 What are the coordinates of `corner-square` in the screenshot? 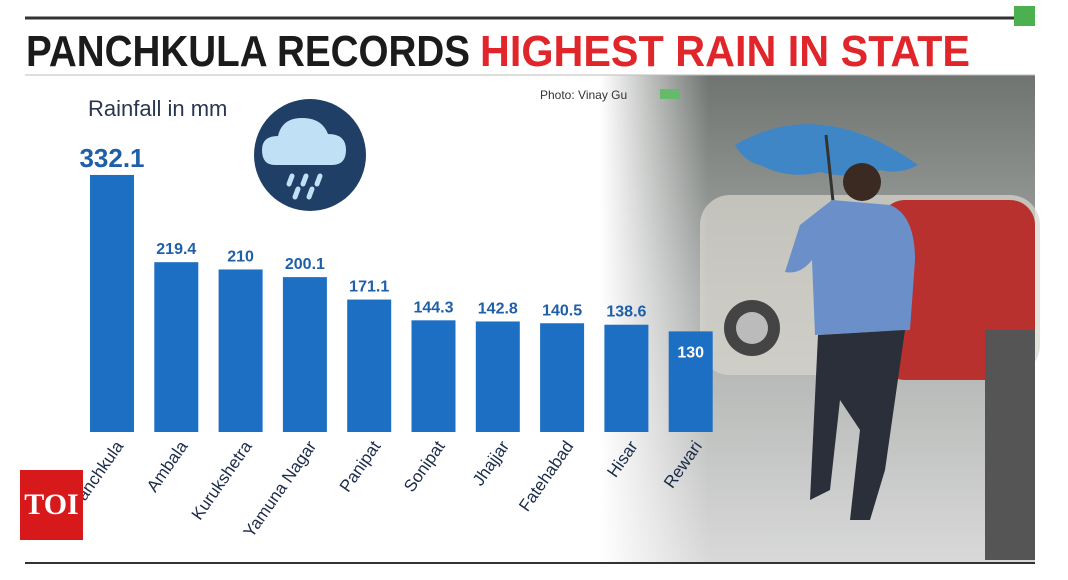 It's located at (1024, 16).